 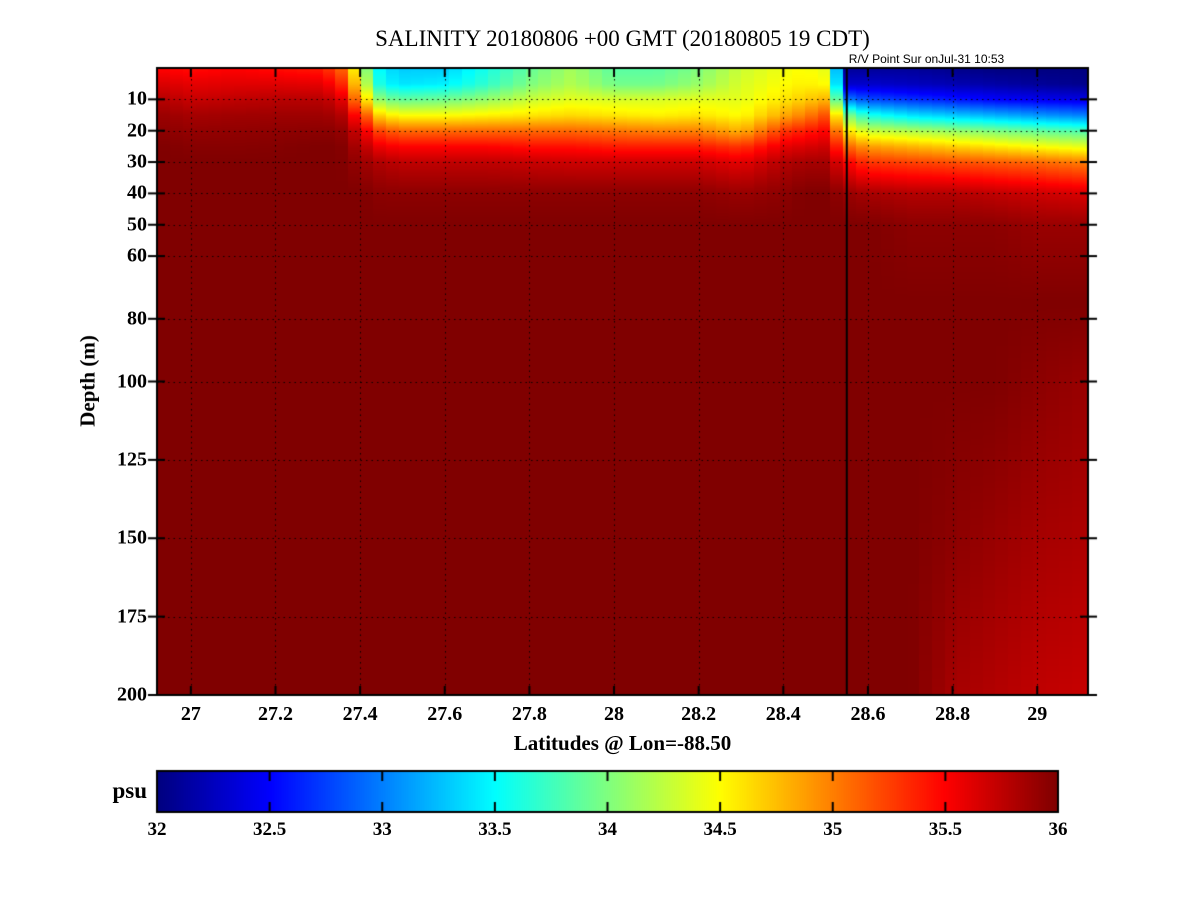 What do you see at coordinates (614, 714) in the screenshot?
I see `x-tick-label: 28` at bounding box center [614, 714].